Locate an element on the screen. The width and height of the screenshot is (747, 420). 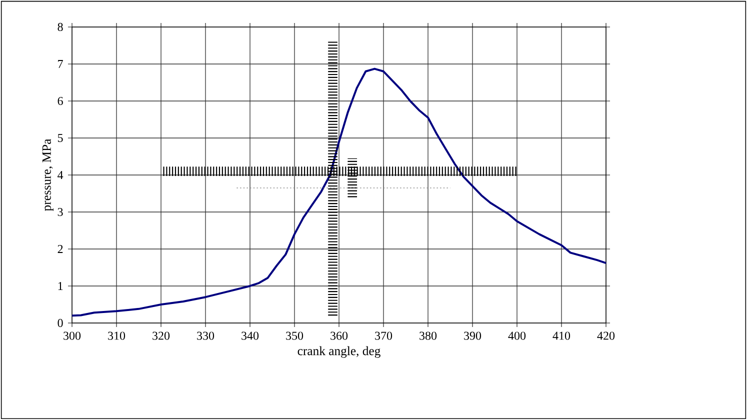
x-tick-label: 340 is located at coordinates (250, 336).